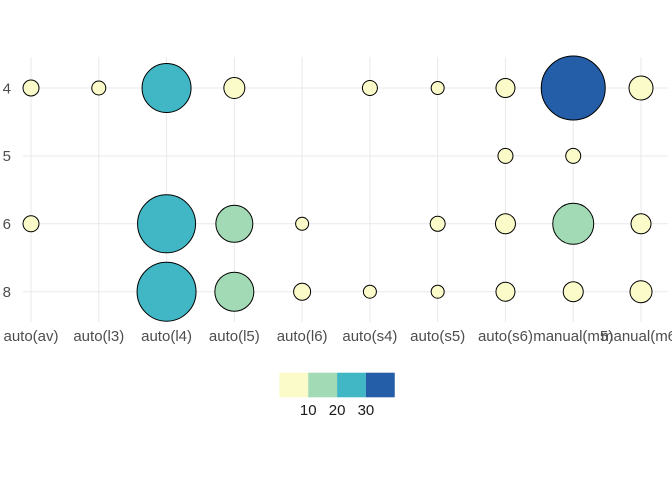 This screenshot has width=672, height=480. I want to click on bubble-auto(s6)-cyl6, so click(505, 224).